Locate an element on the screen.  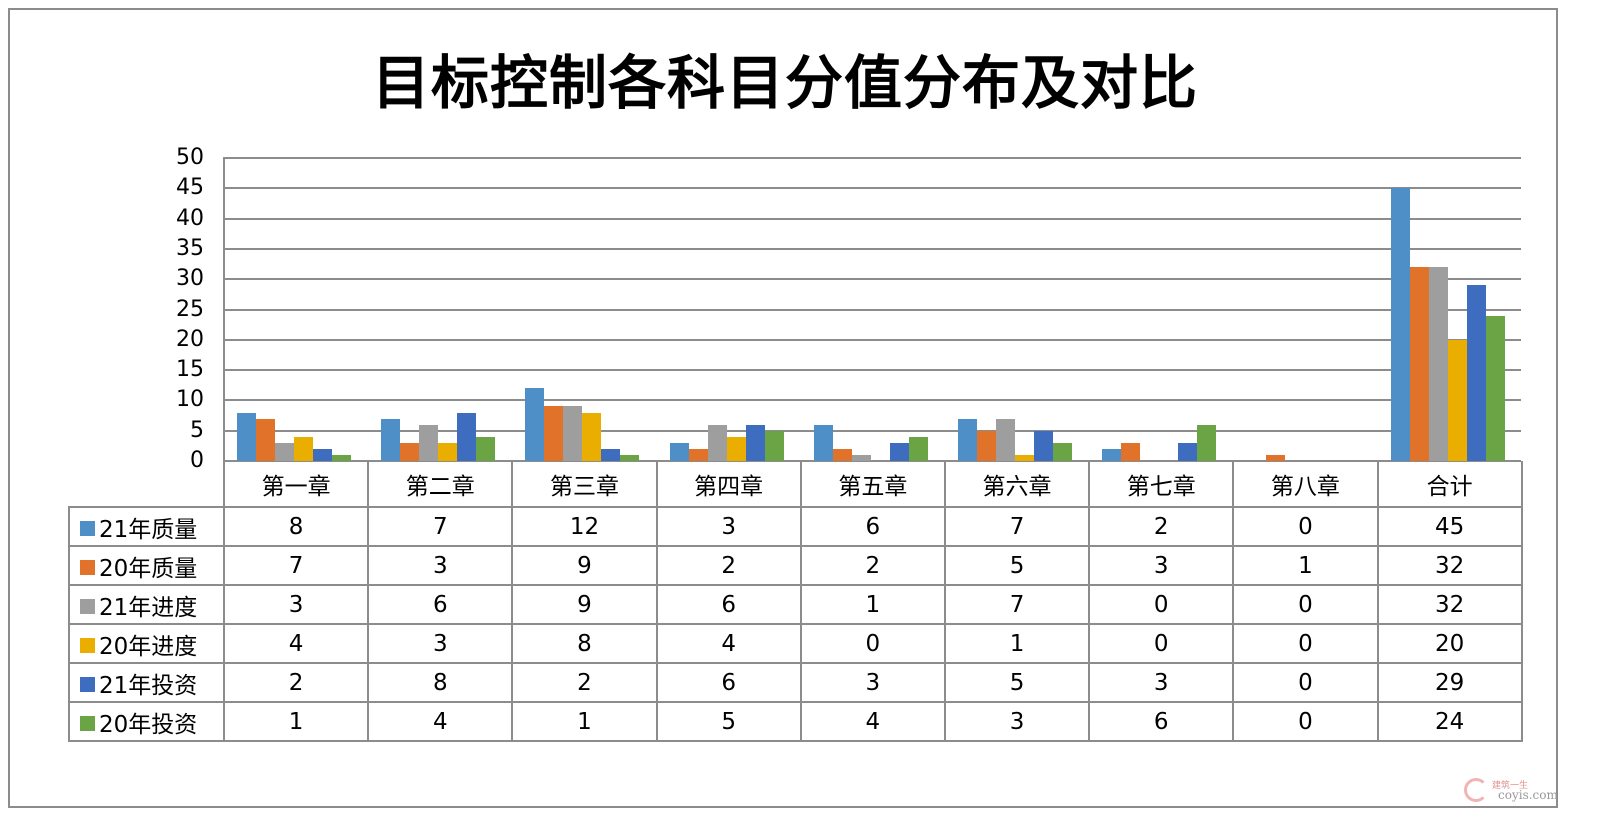
category-label: 第五章 is located at coordinates (872, 484).